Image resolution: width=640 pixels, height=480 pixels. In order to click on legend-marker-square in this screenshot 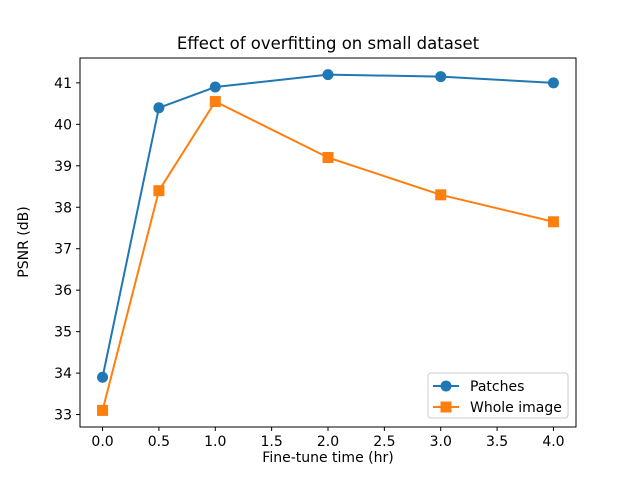, I will do `click(446, 407)`.